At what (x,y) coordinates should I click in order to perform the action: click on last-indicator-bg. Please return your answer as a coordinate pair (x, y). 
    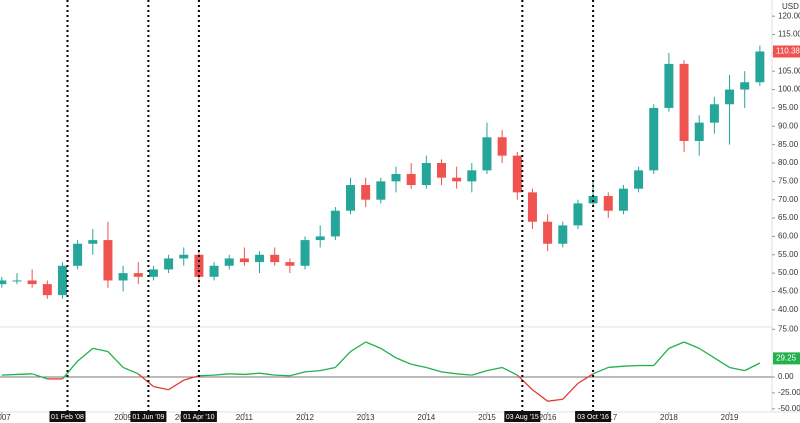
    Looking at the image, I should click on (786, 358).